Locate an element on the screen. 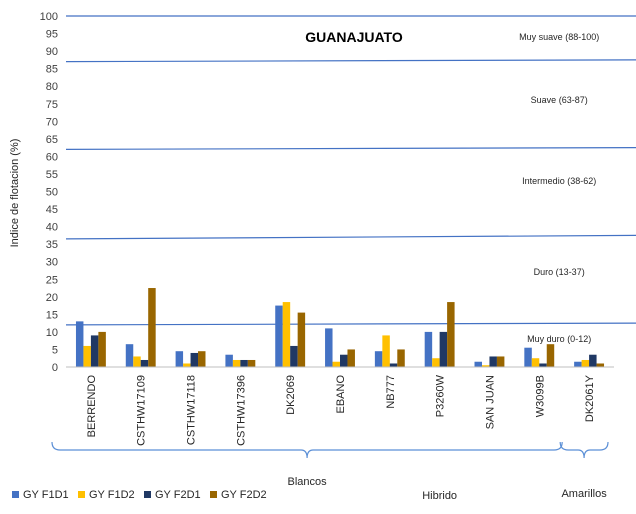 The width and height of the screenshot is (636, 514). y-tick-label: 45 is located at coordinates (52, 210).